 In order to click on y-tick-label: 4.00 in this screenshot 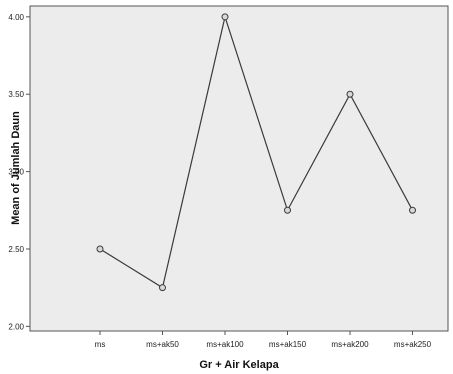, I will do `click(16, 17)`.